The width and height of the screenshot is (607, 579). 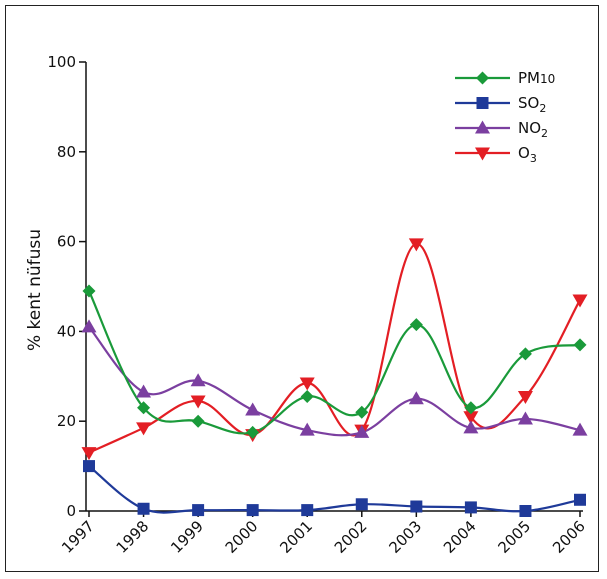 What do you see at coordinates (533, 129) in the screenshot?
I see `legend-label: NO2` at bounding box center [533, 129].